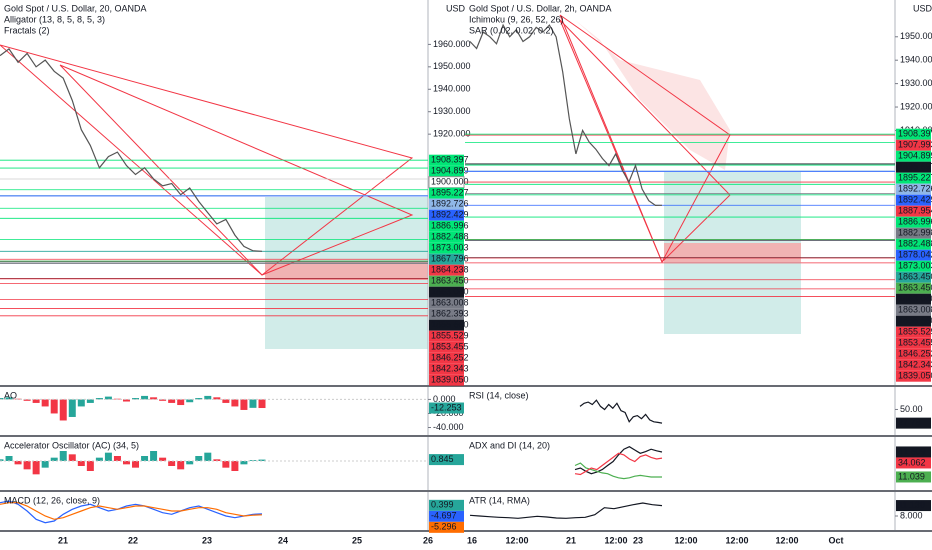  What do you see at coordinates (131, 150) in the screenshot?
I see `price-line` at bounding box center [131, 150].